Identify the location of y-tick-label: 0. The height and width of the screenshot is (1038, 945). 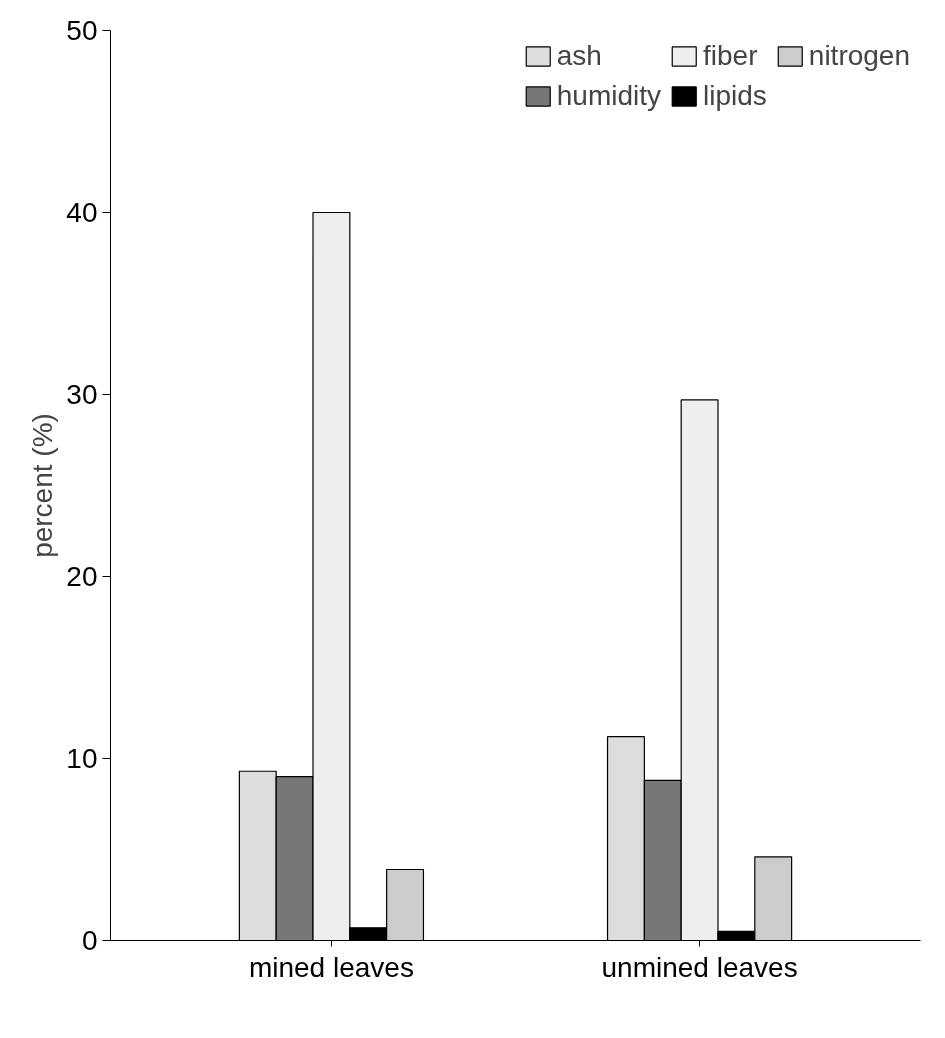
(89, 940).